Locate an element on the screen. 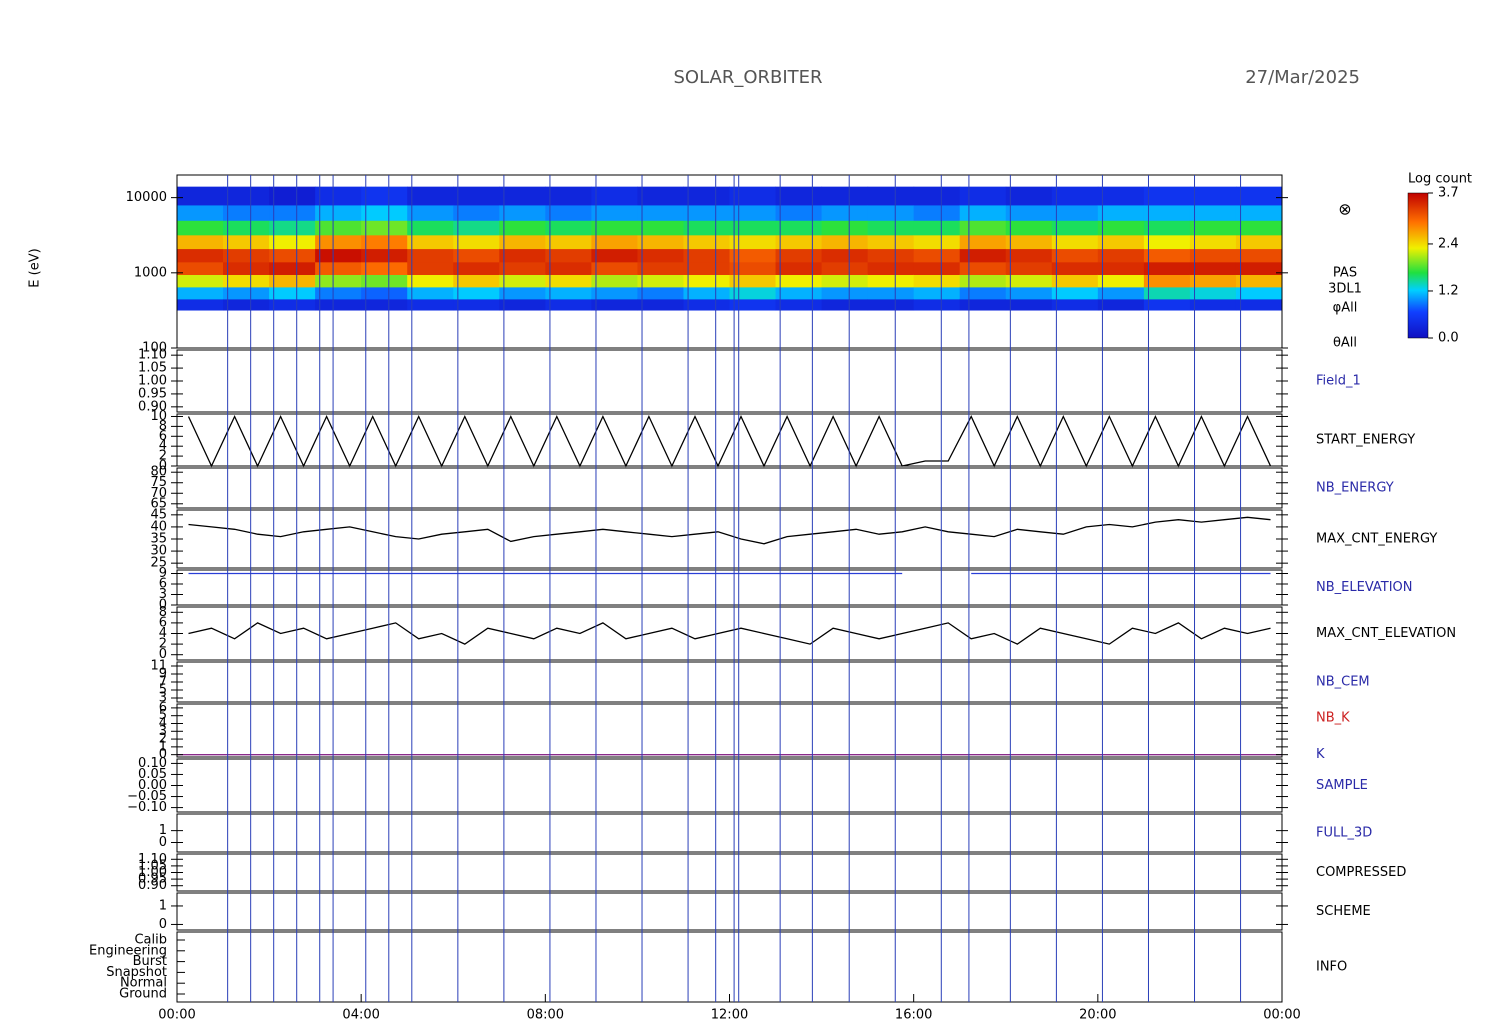 The image size is (1512, 1020). symbol: ⊗ is located at coordinates (1344, 209).